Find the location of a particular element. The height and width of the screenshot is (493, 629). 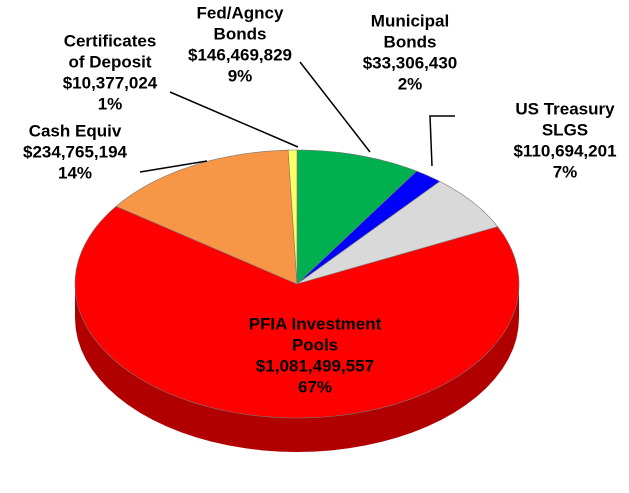

value-label: $10,377,024 is located at coordinates (110, 82).